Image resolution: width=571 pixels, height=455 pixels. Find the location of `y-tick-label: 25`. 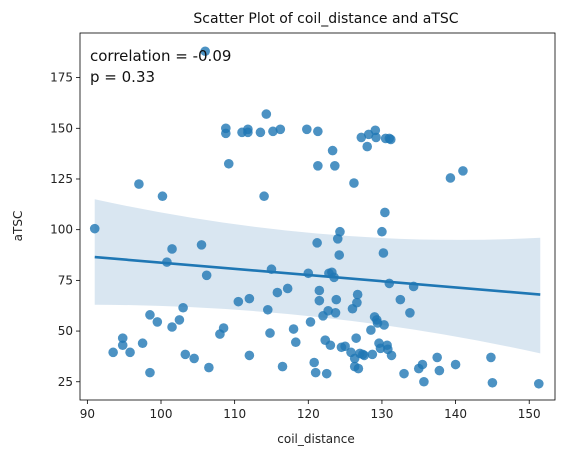

y-tick-label: 25 is located at coordinates (65, 382).